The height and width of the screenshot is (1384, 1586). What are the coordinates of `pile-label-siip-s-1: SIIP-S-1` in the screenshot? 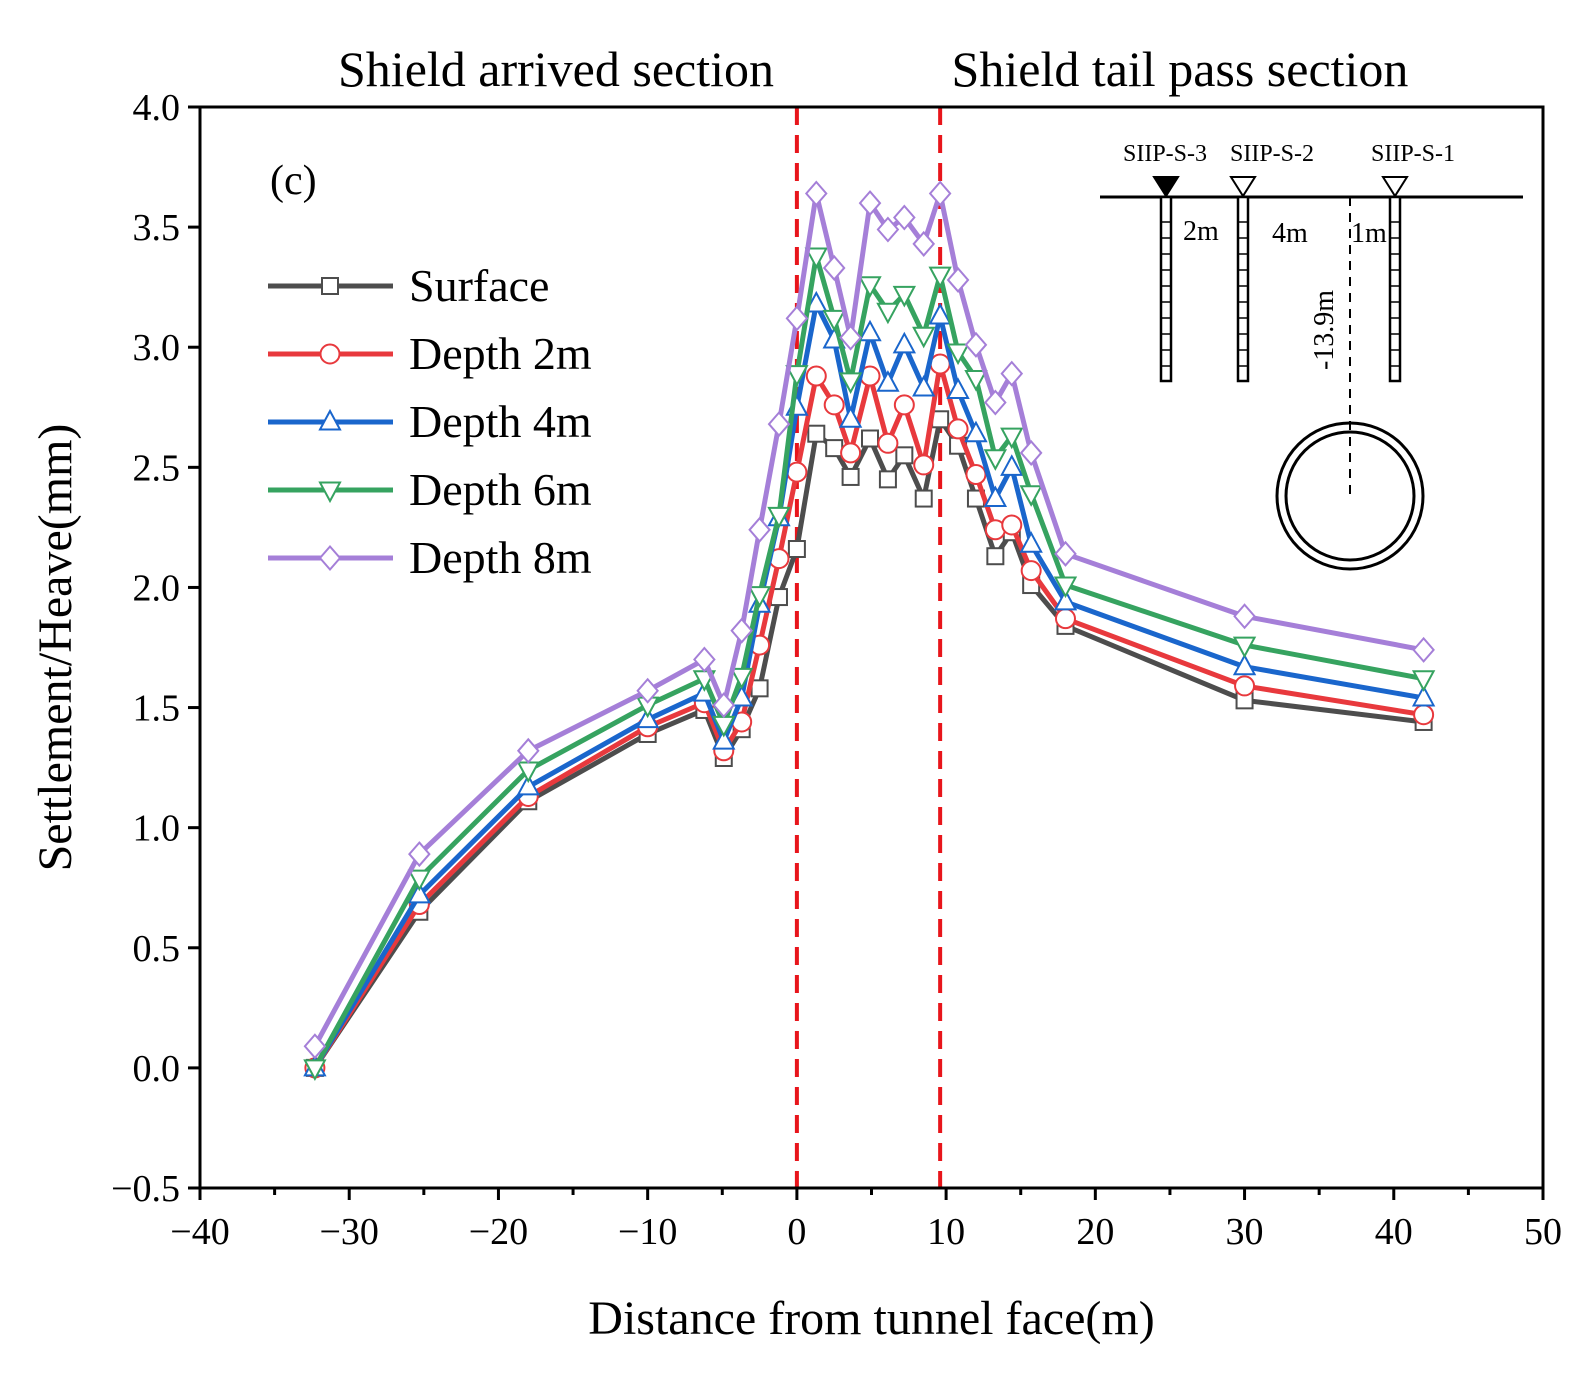 It's located at (1413, 154).